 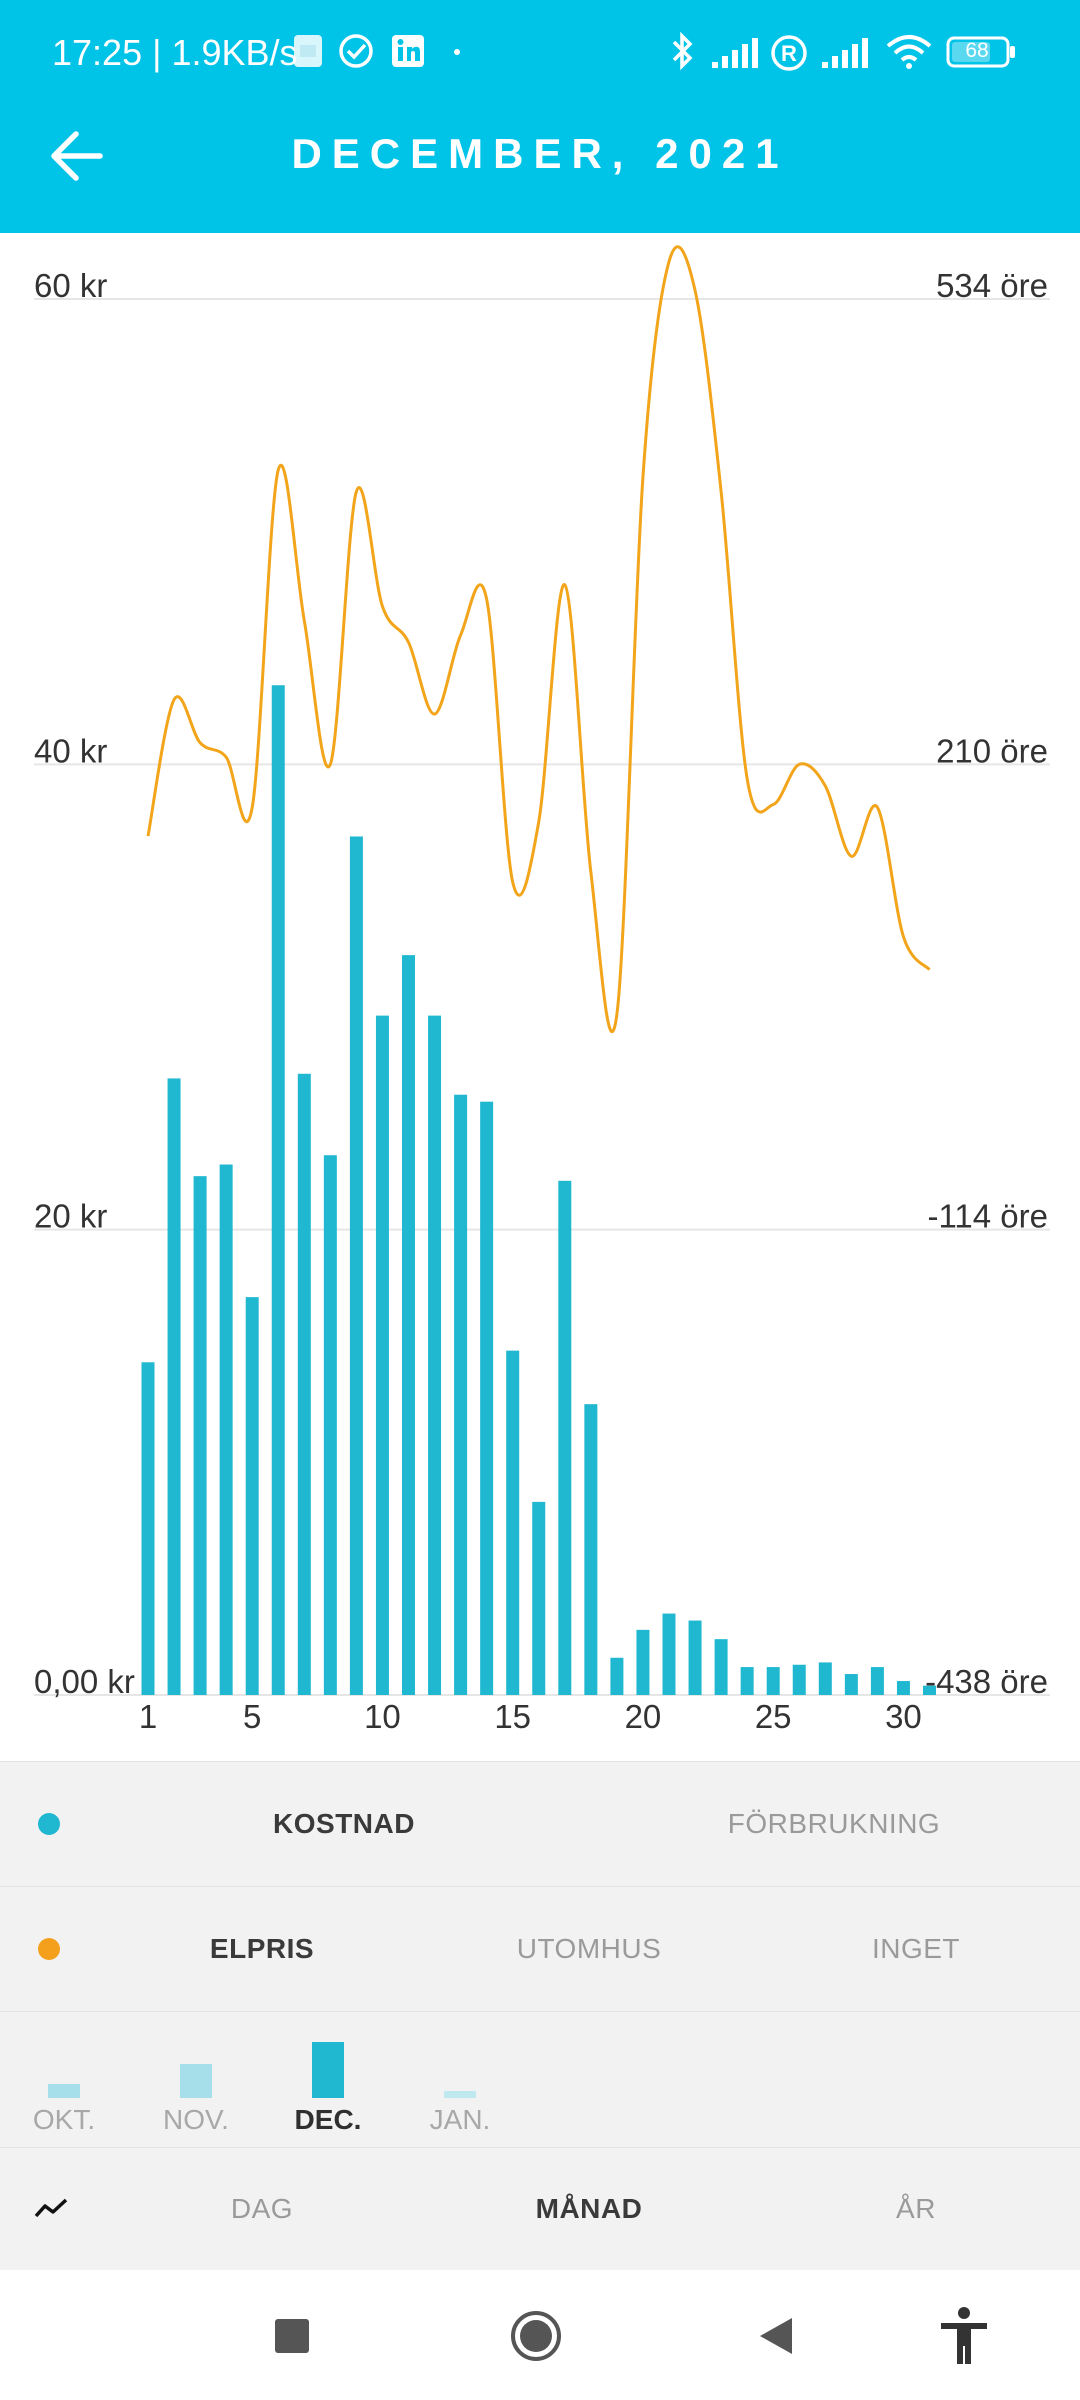 What do you see at coordinates (589, 2208) in the screenshot?
I see `option-manad: MÅNAD` at bounding box center [589, 2208].